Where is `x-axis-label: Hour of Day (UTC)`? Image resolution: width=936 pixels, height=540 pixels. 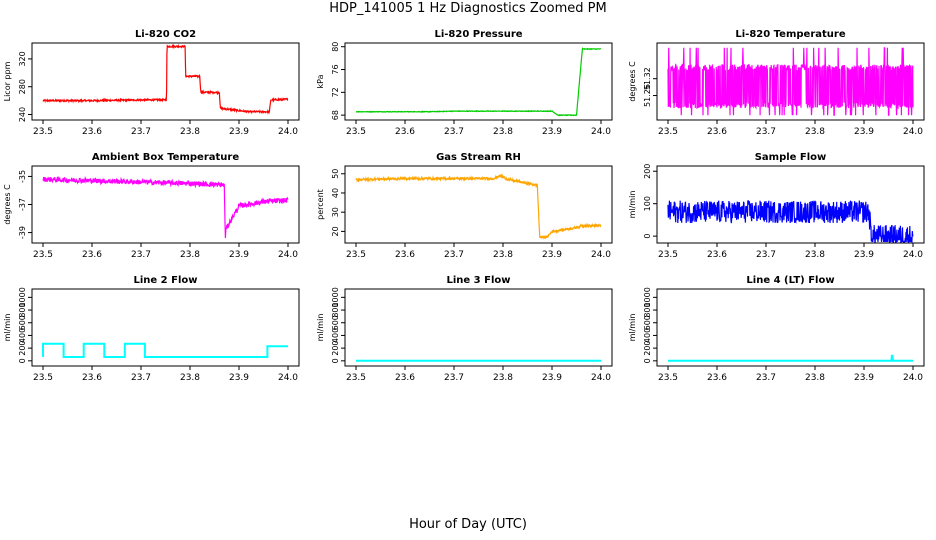
x-axis-label: Hour of Day (UTC) is located at coordinates (468, 524).